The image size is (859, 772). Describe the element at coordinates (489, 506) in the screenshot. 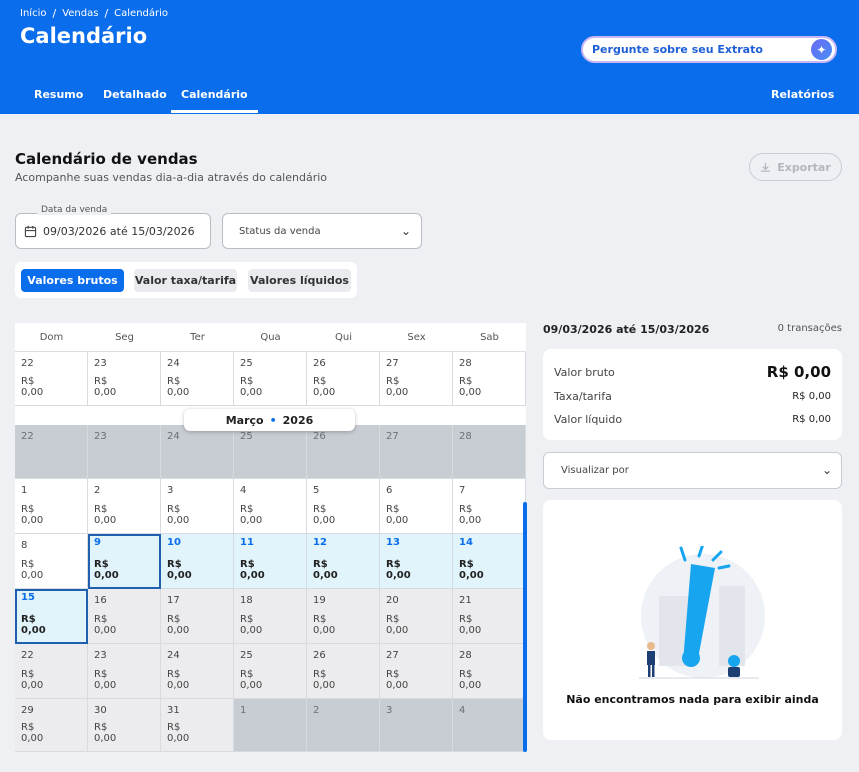

I see `calendar-day-cell: 7 R$ 0,00` at that location.